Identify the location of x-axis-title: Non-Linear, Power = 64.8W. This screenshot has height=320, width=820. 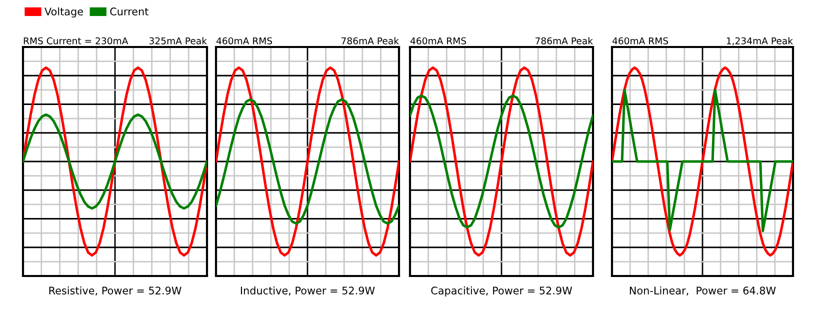
(703, 291).